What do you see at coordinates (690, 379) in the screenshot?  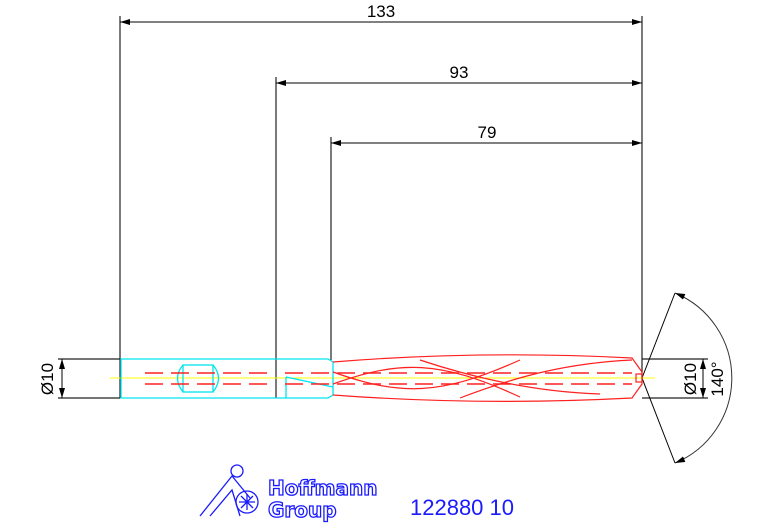 I see `dim-text-tip-dia: Ø10` at bounding box center [690, 379].